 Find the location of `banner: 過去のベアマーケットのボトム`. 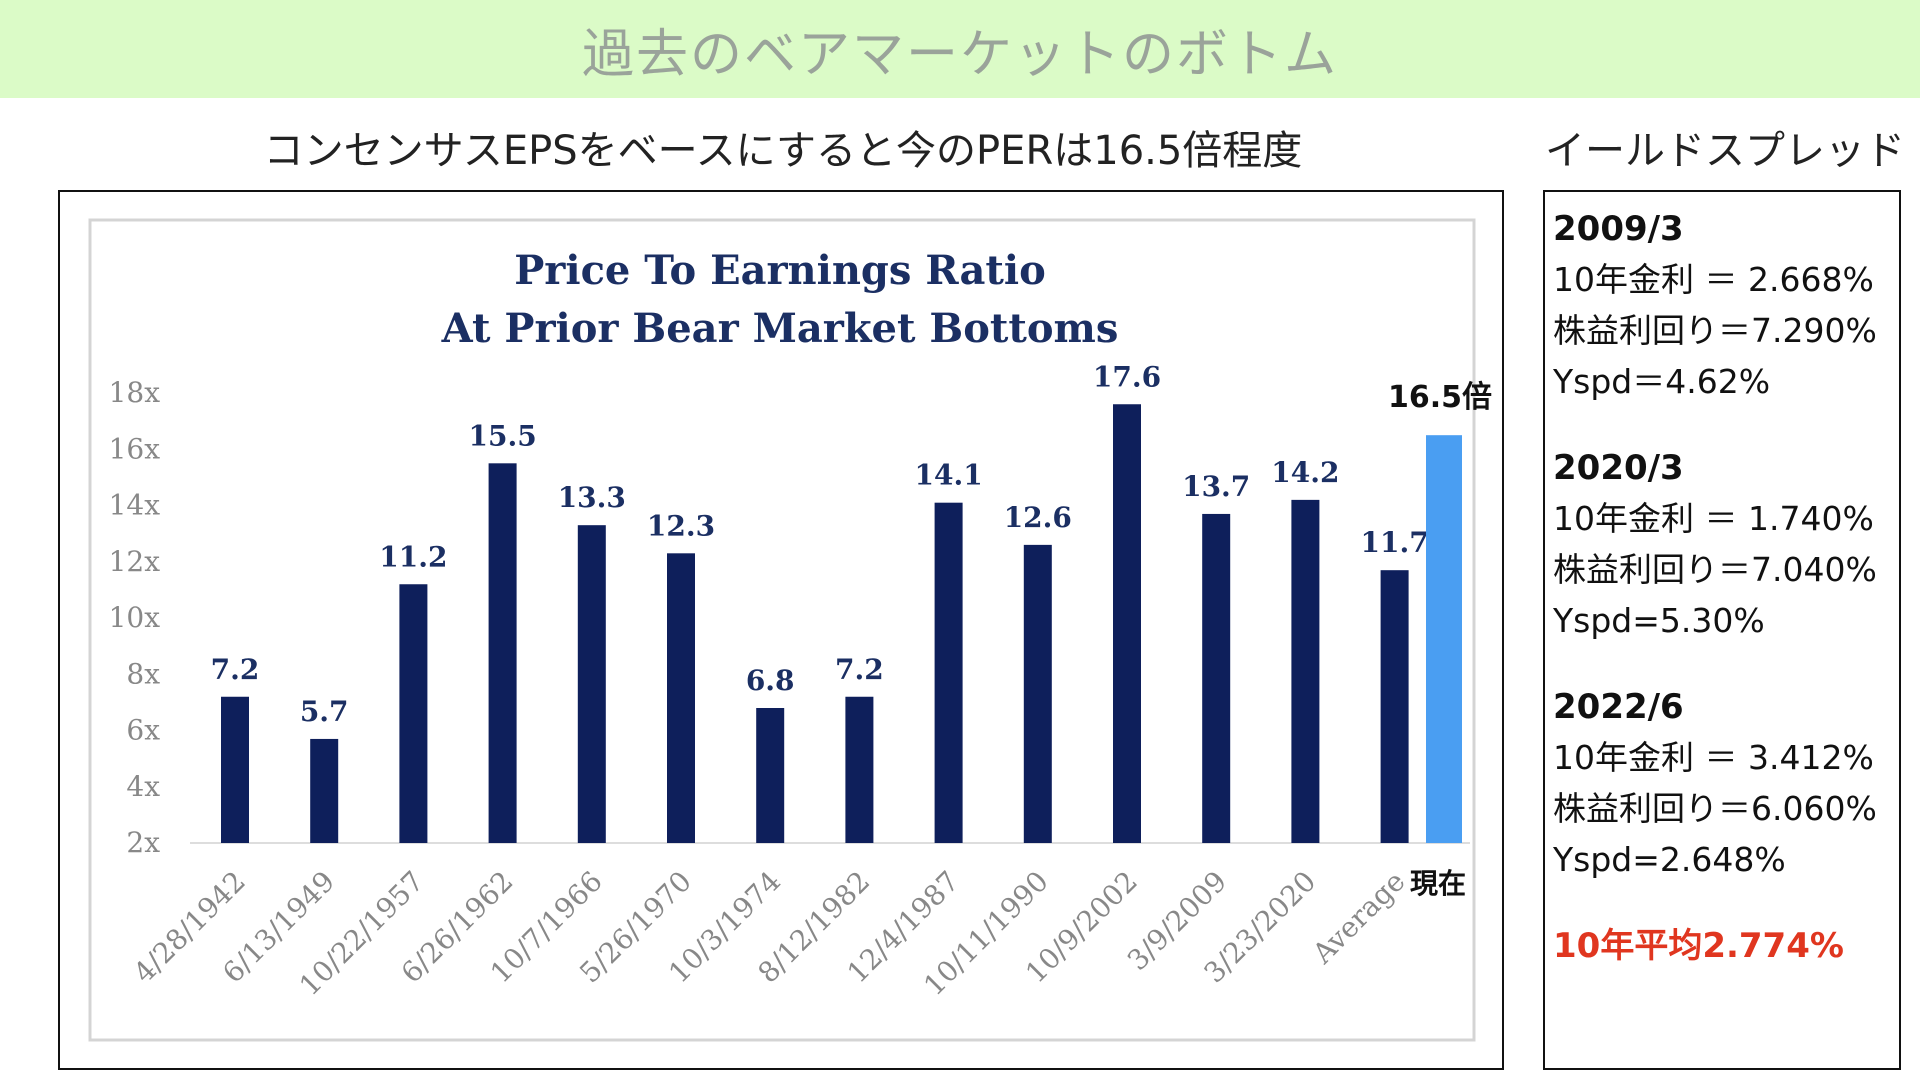

banner: 過去のベアマーケットのボトム is located at coordinates (960, 49).